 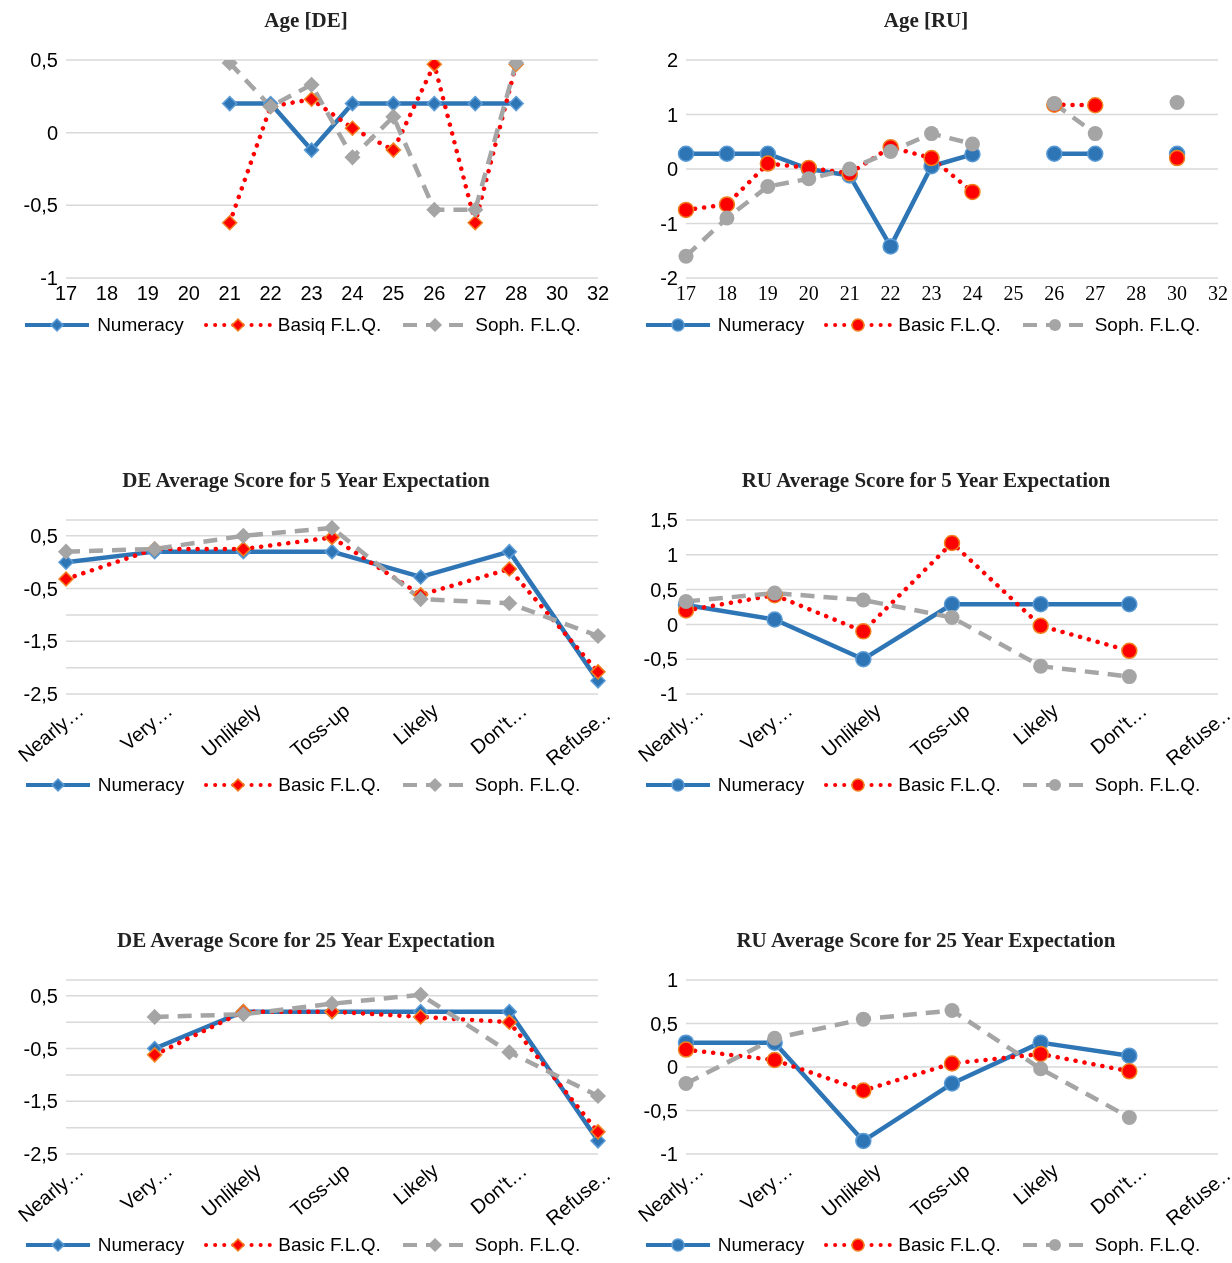 I want to click on y-tick-label: 1,5, so click(x=664, y=520).